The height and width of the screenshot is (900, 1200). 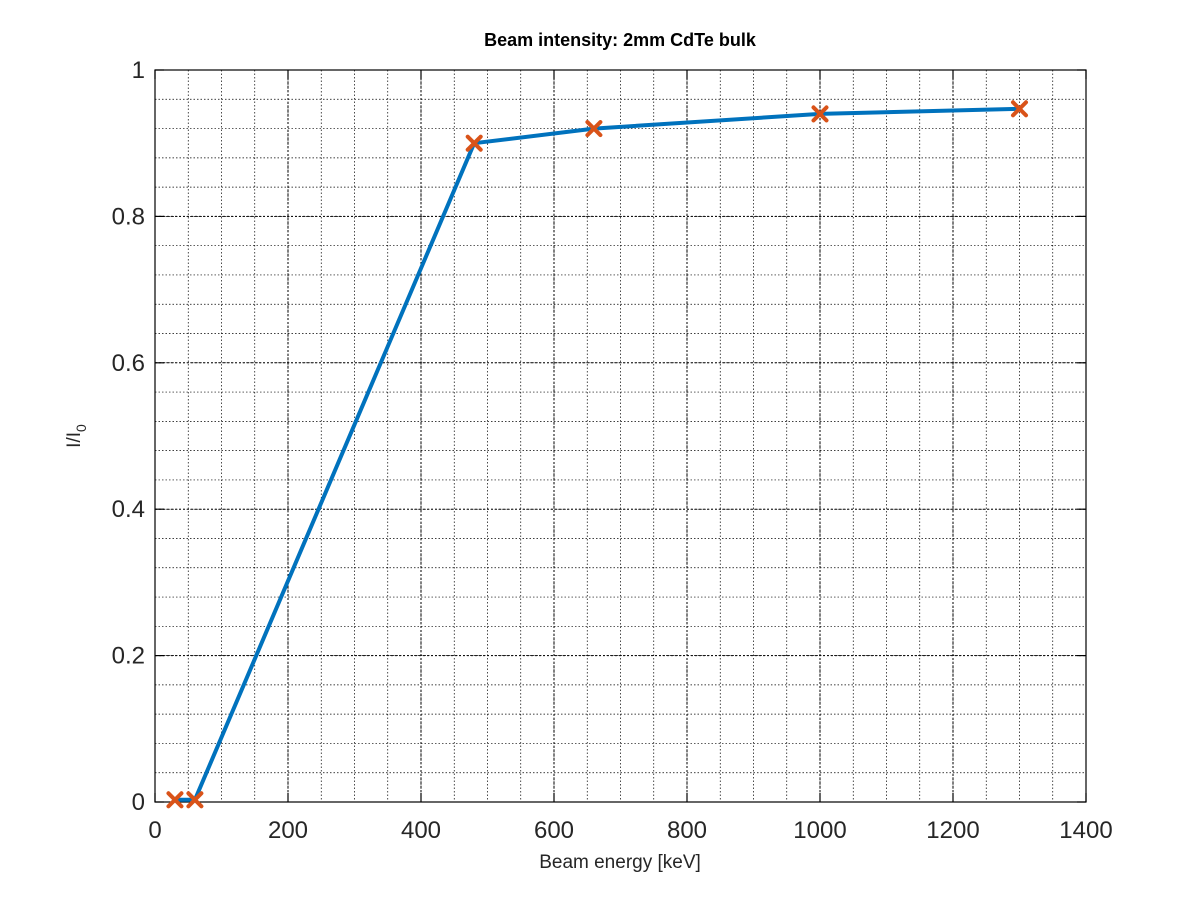 I want to click on x-tick-label: 200, so click(x=288, y=830).